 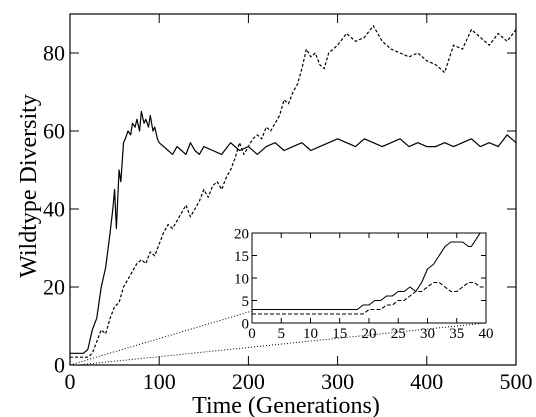 I want to click on y-tick-label: 80, so click(x=54, y=53).